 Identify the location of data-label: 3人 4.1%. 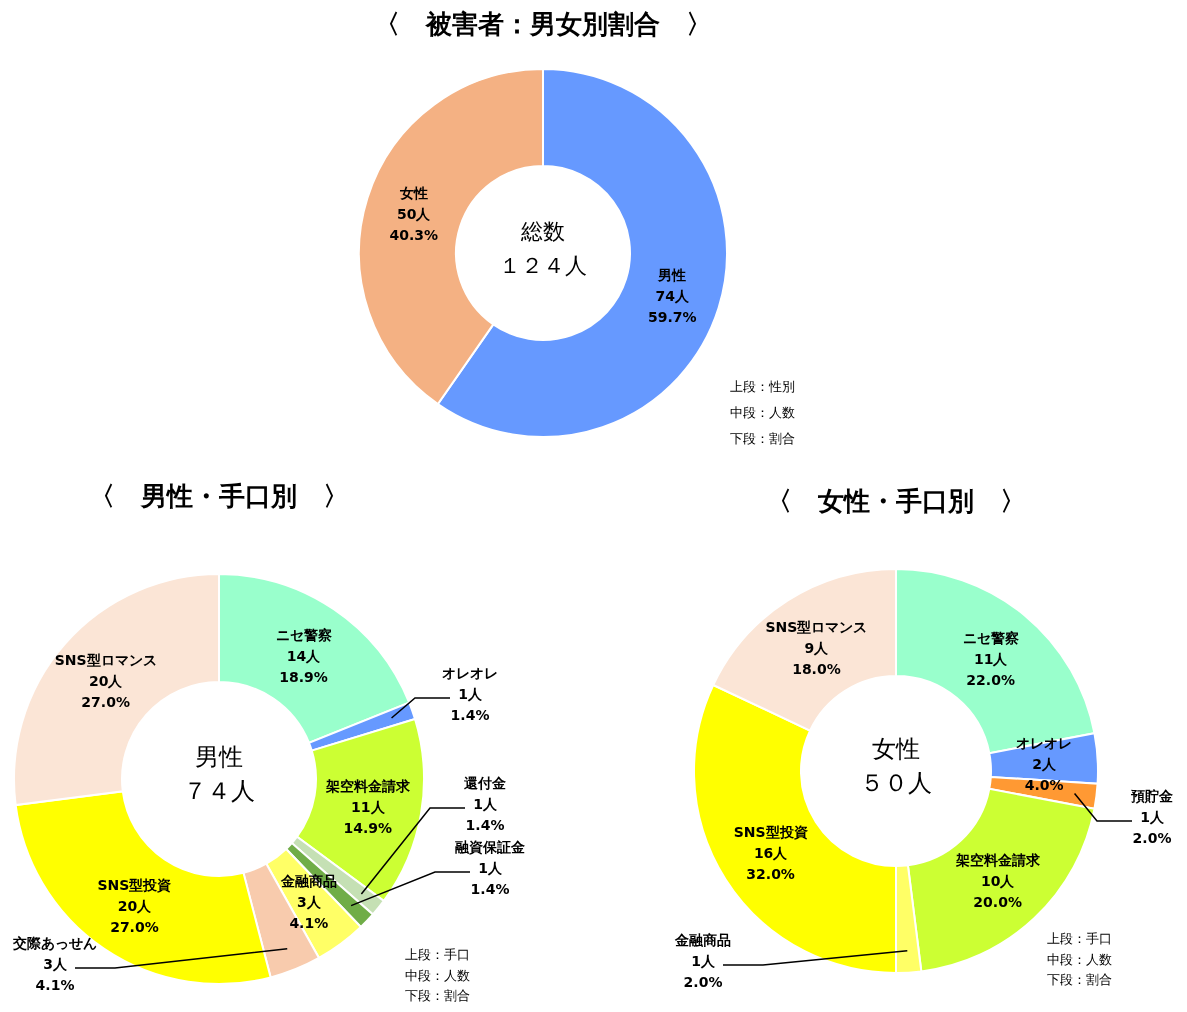
(55, 974).